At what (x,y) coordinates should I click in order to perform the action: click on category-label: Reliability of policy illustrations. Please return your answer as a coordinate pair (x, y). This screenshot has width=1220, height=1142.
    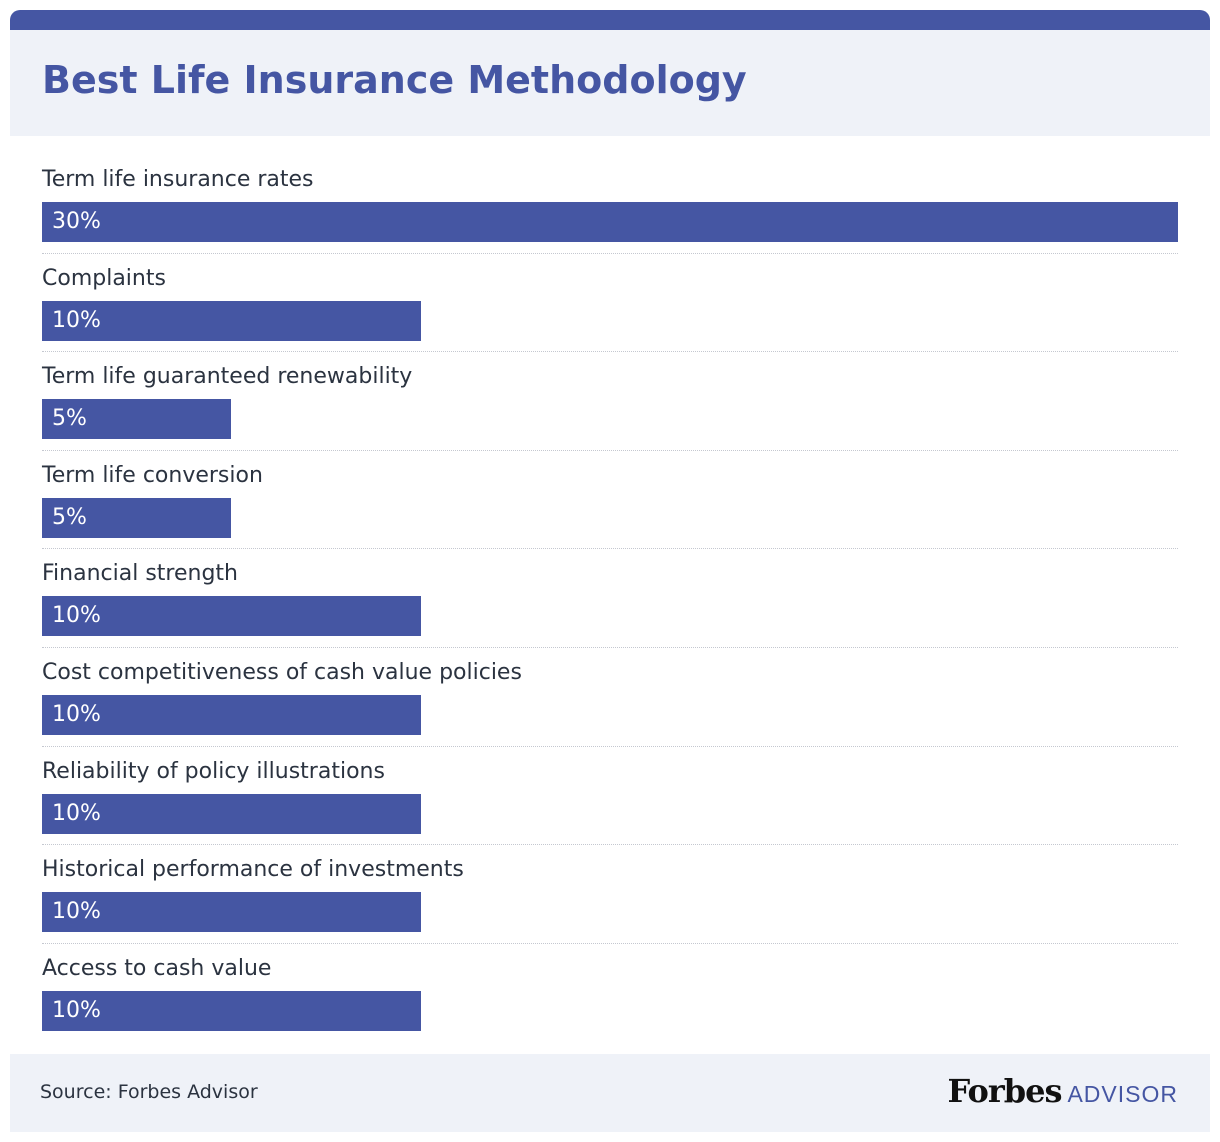
    Looking at the image, I should click on (213, 771).